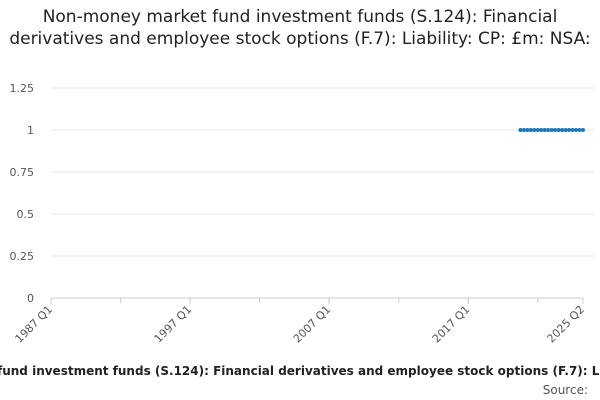  I want to click on y-tick-label: 0.25, so click(22, 256).